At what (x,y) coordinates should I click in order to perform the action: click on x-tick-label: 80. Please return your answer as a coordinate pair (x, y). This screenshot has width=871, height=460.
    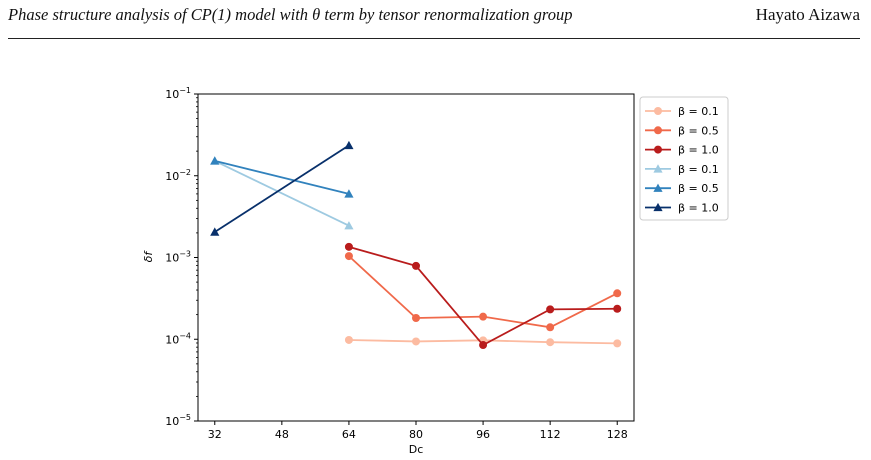
    Looking at the image, I should click on (416, 434).